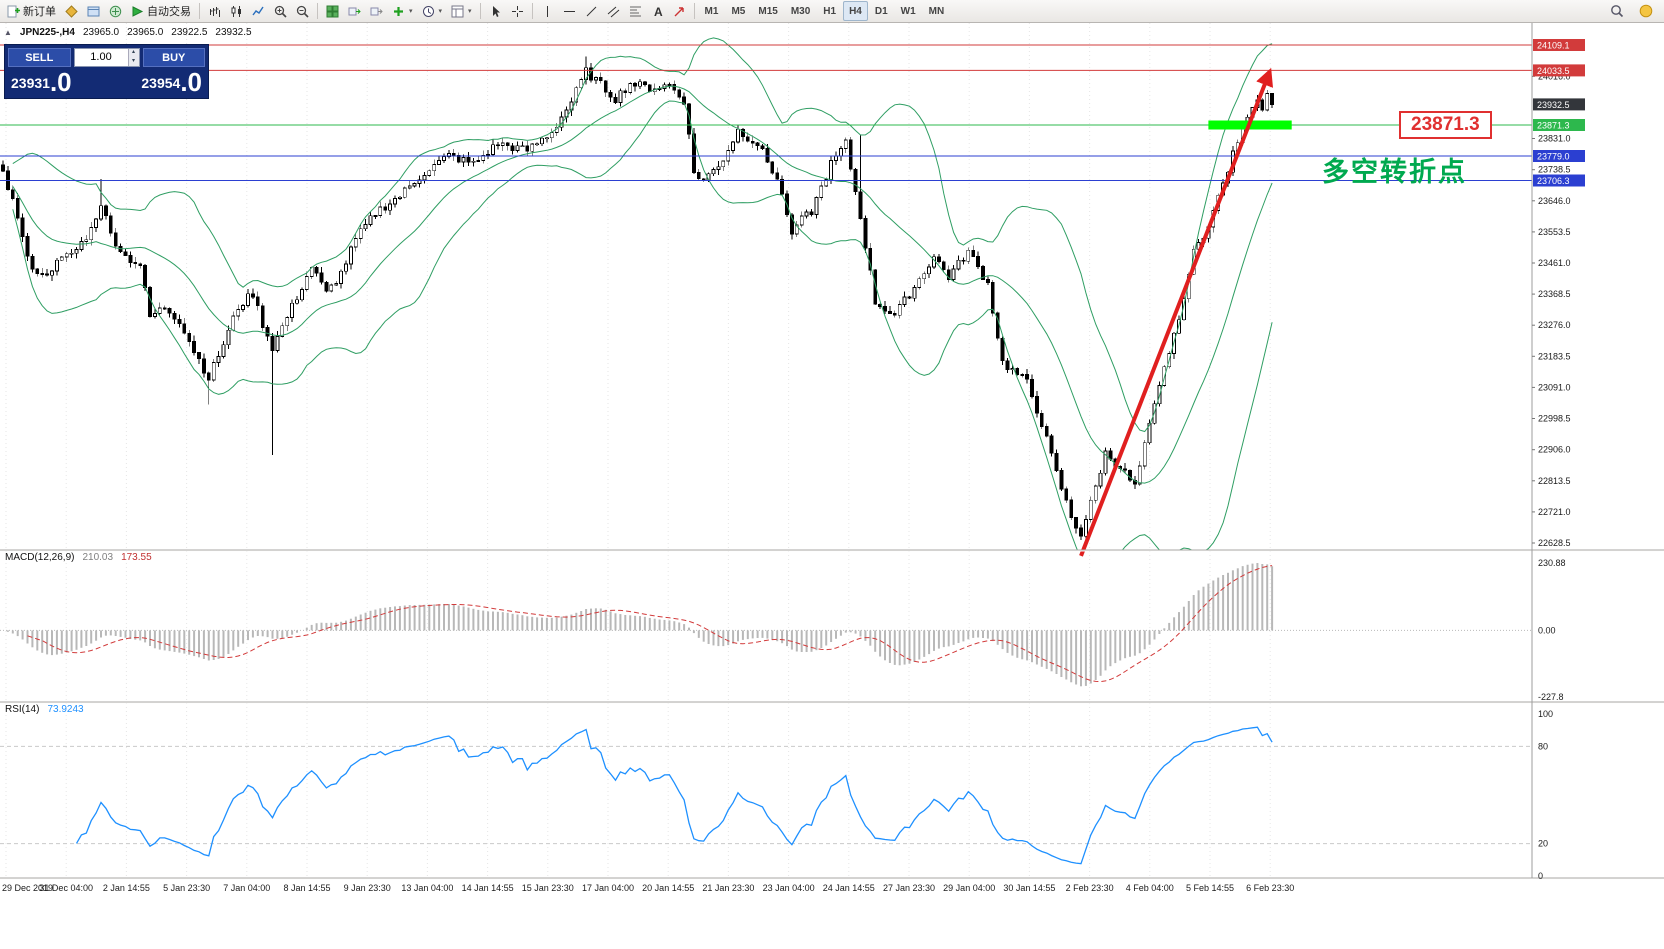  Describe the element at coordinates (1543, 746) in the screenshot. I see `svg-text: 80` at that location.